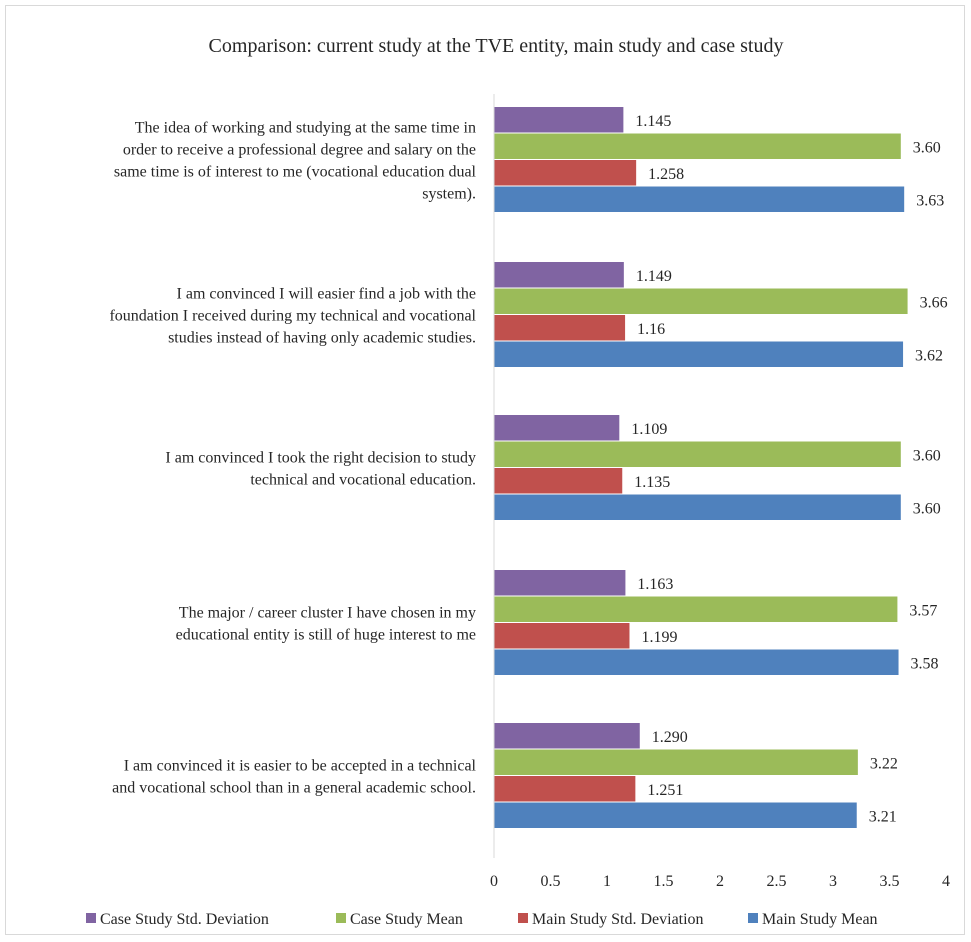 This screenshot has height=942, width=971. What do you see at coordinates (664, 881) in the screenshot?
I see `x-tick-label-4: 1.5` at bounding box center [664, 881].